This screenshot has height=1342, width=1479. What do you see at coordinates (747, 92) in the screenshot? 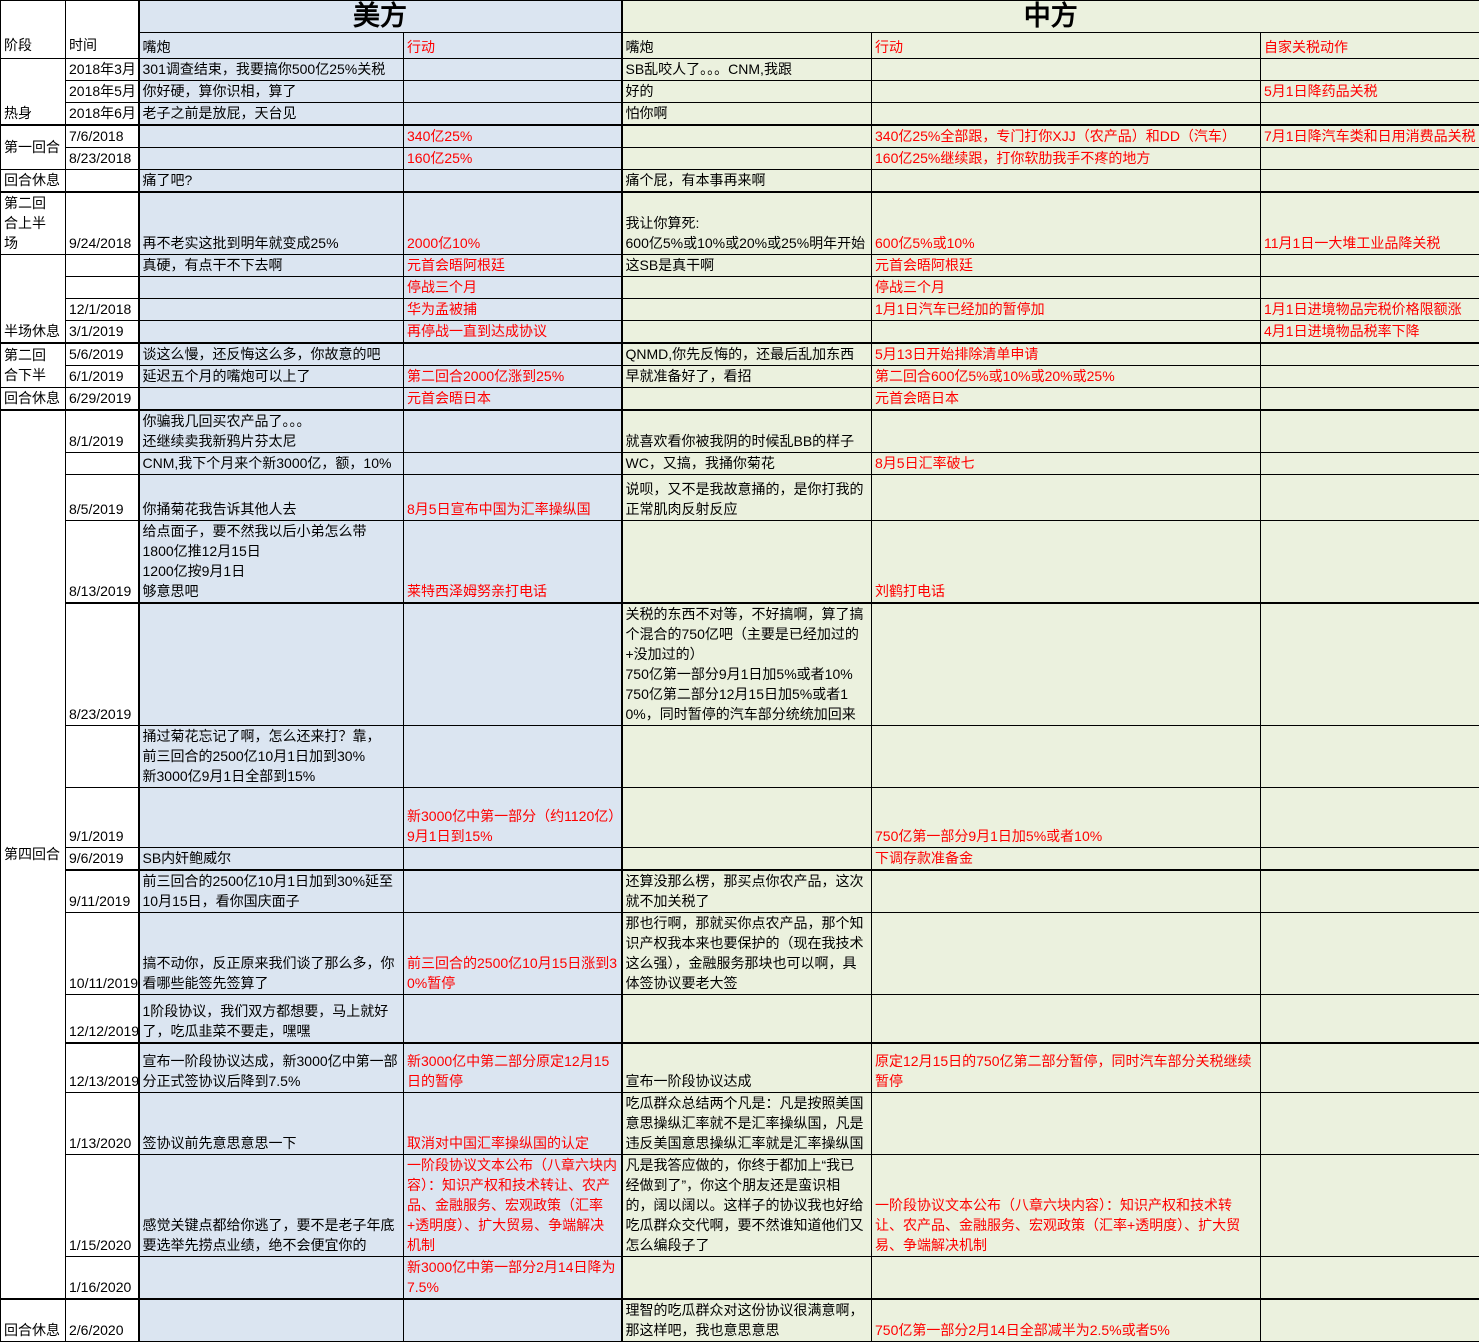
I see `cn-talk-cell: 好的` at bounding box center [747, 92].